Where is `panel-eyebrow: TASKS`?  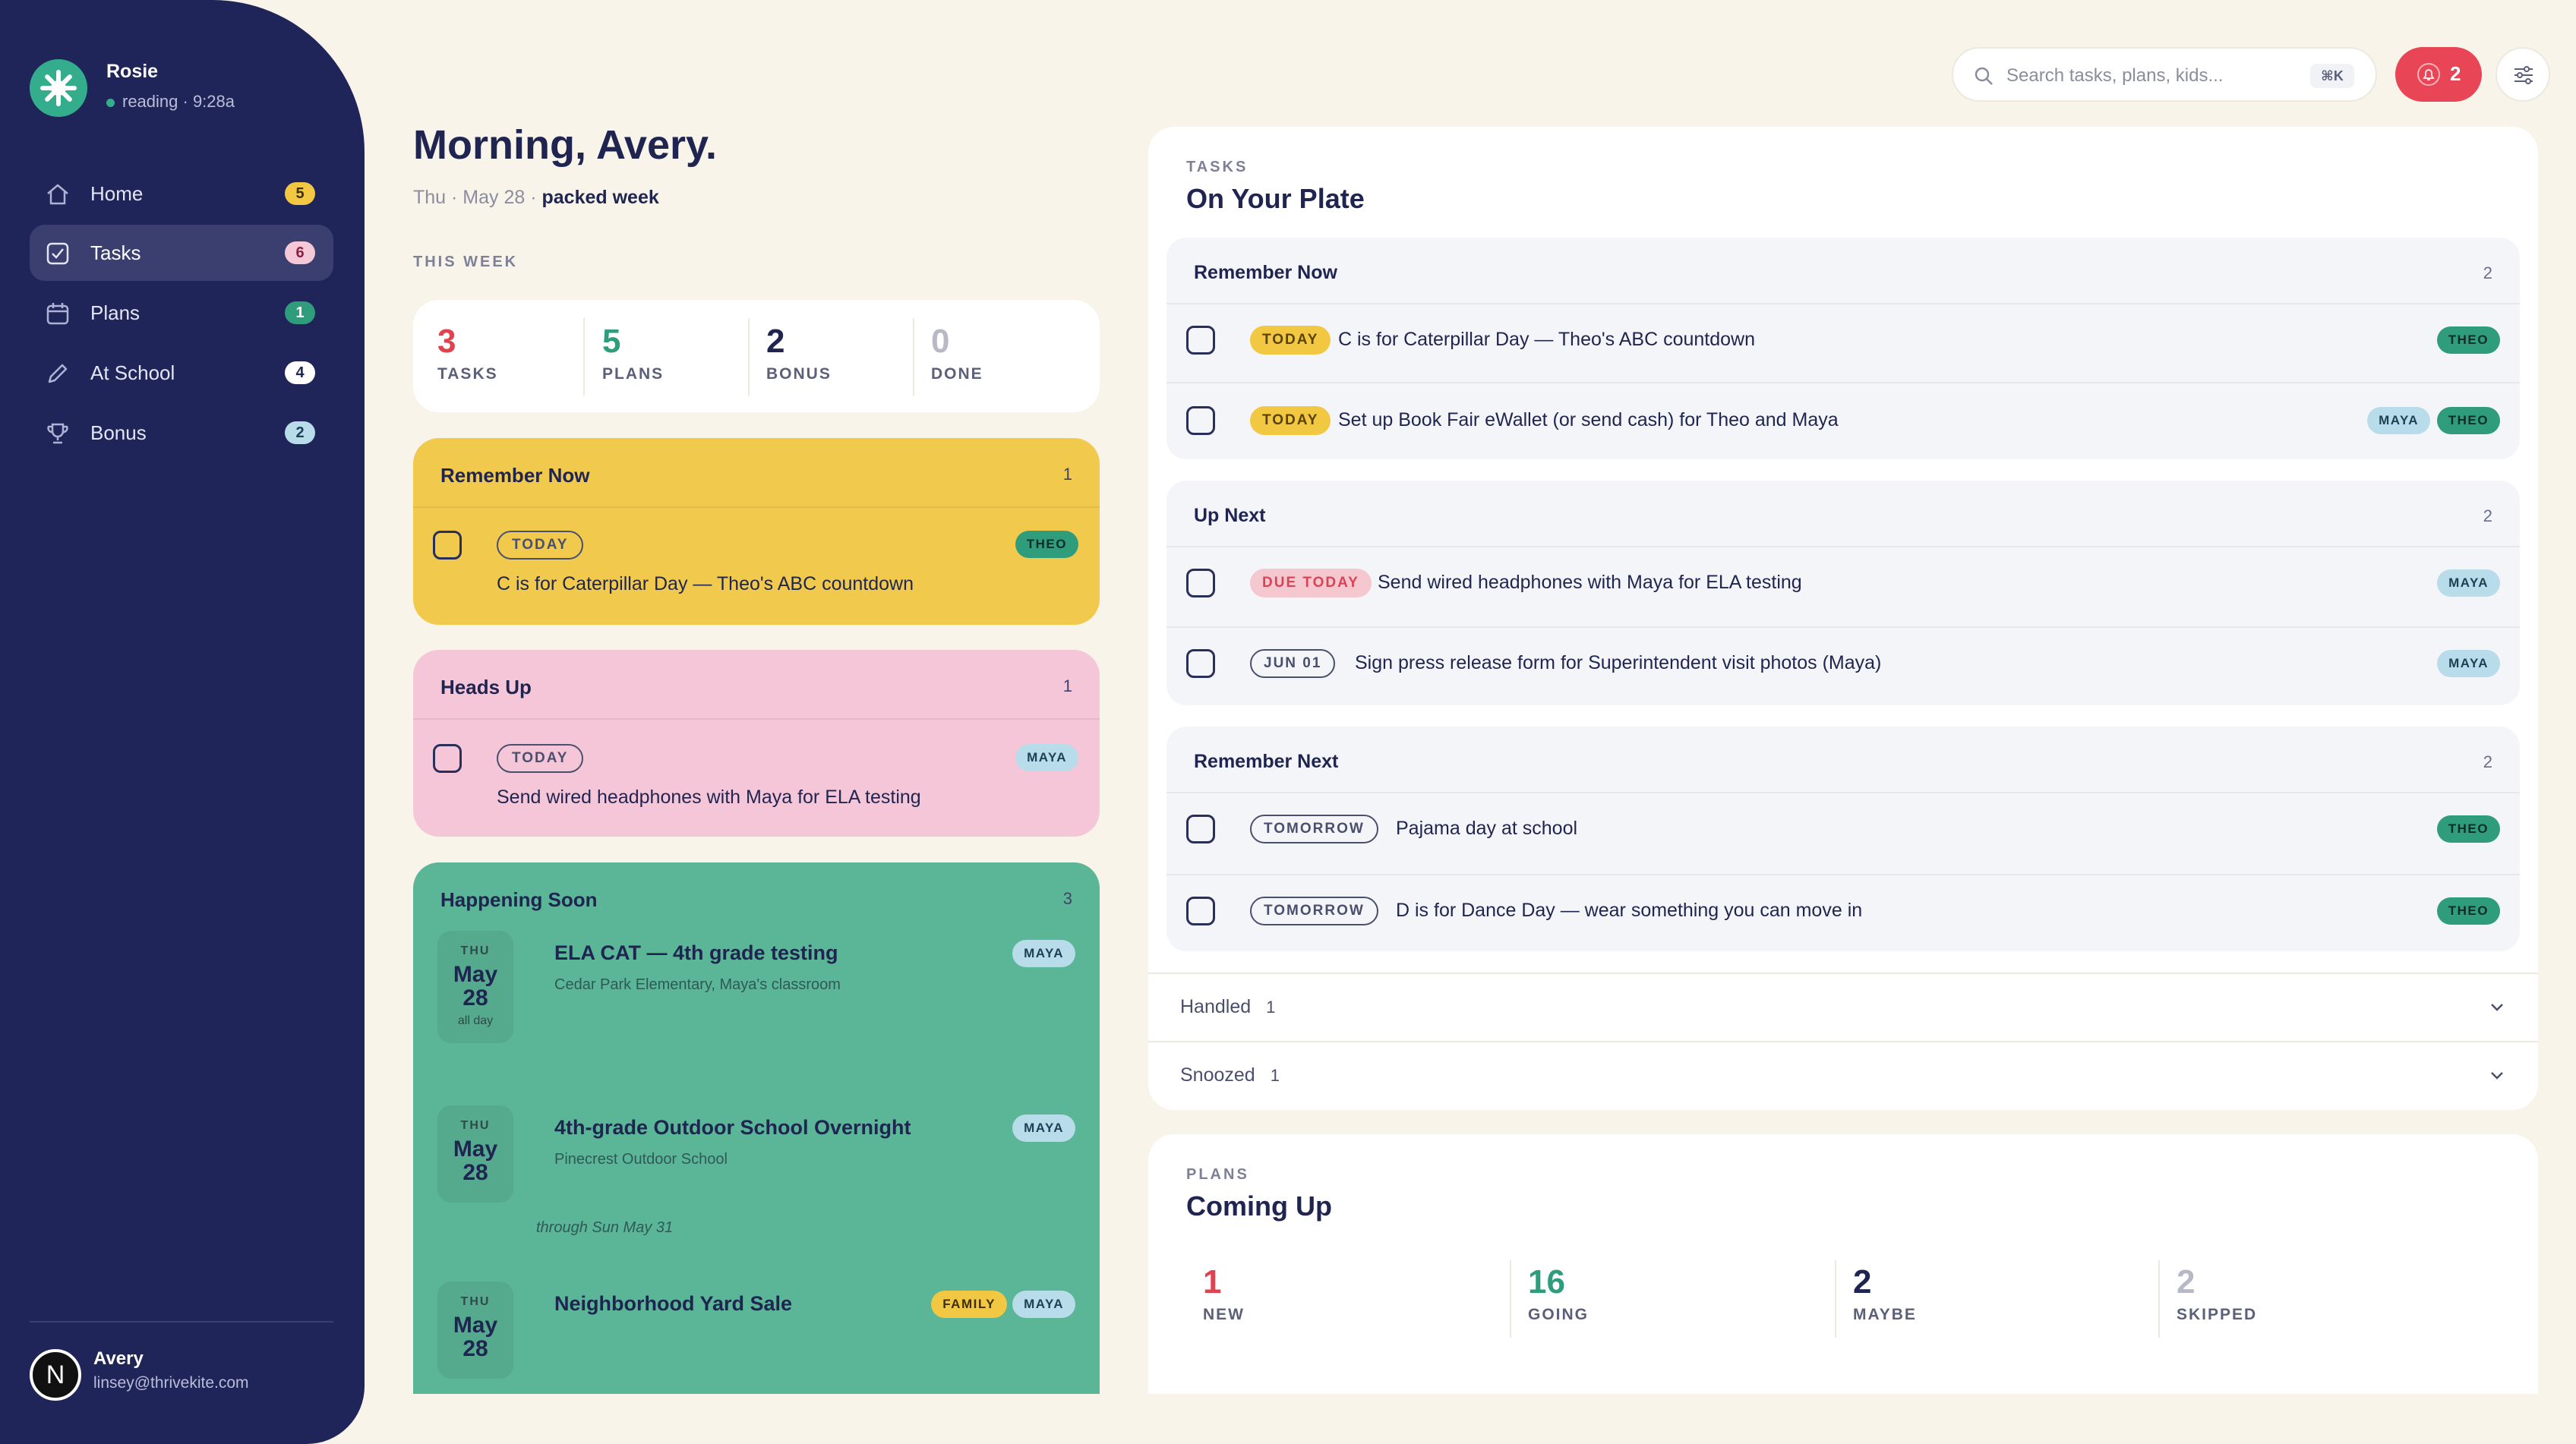 panel-eyebrow: TASKS is located at coordinates (1217, 167).